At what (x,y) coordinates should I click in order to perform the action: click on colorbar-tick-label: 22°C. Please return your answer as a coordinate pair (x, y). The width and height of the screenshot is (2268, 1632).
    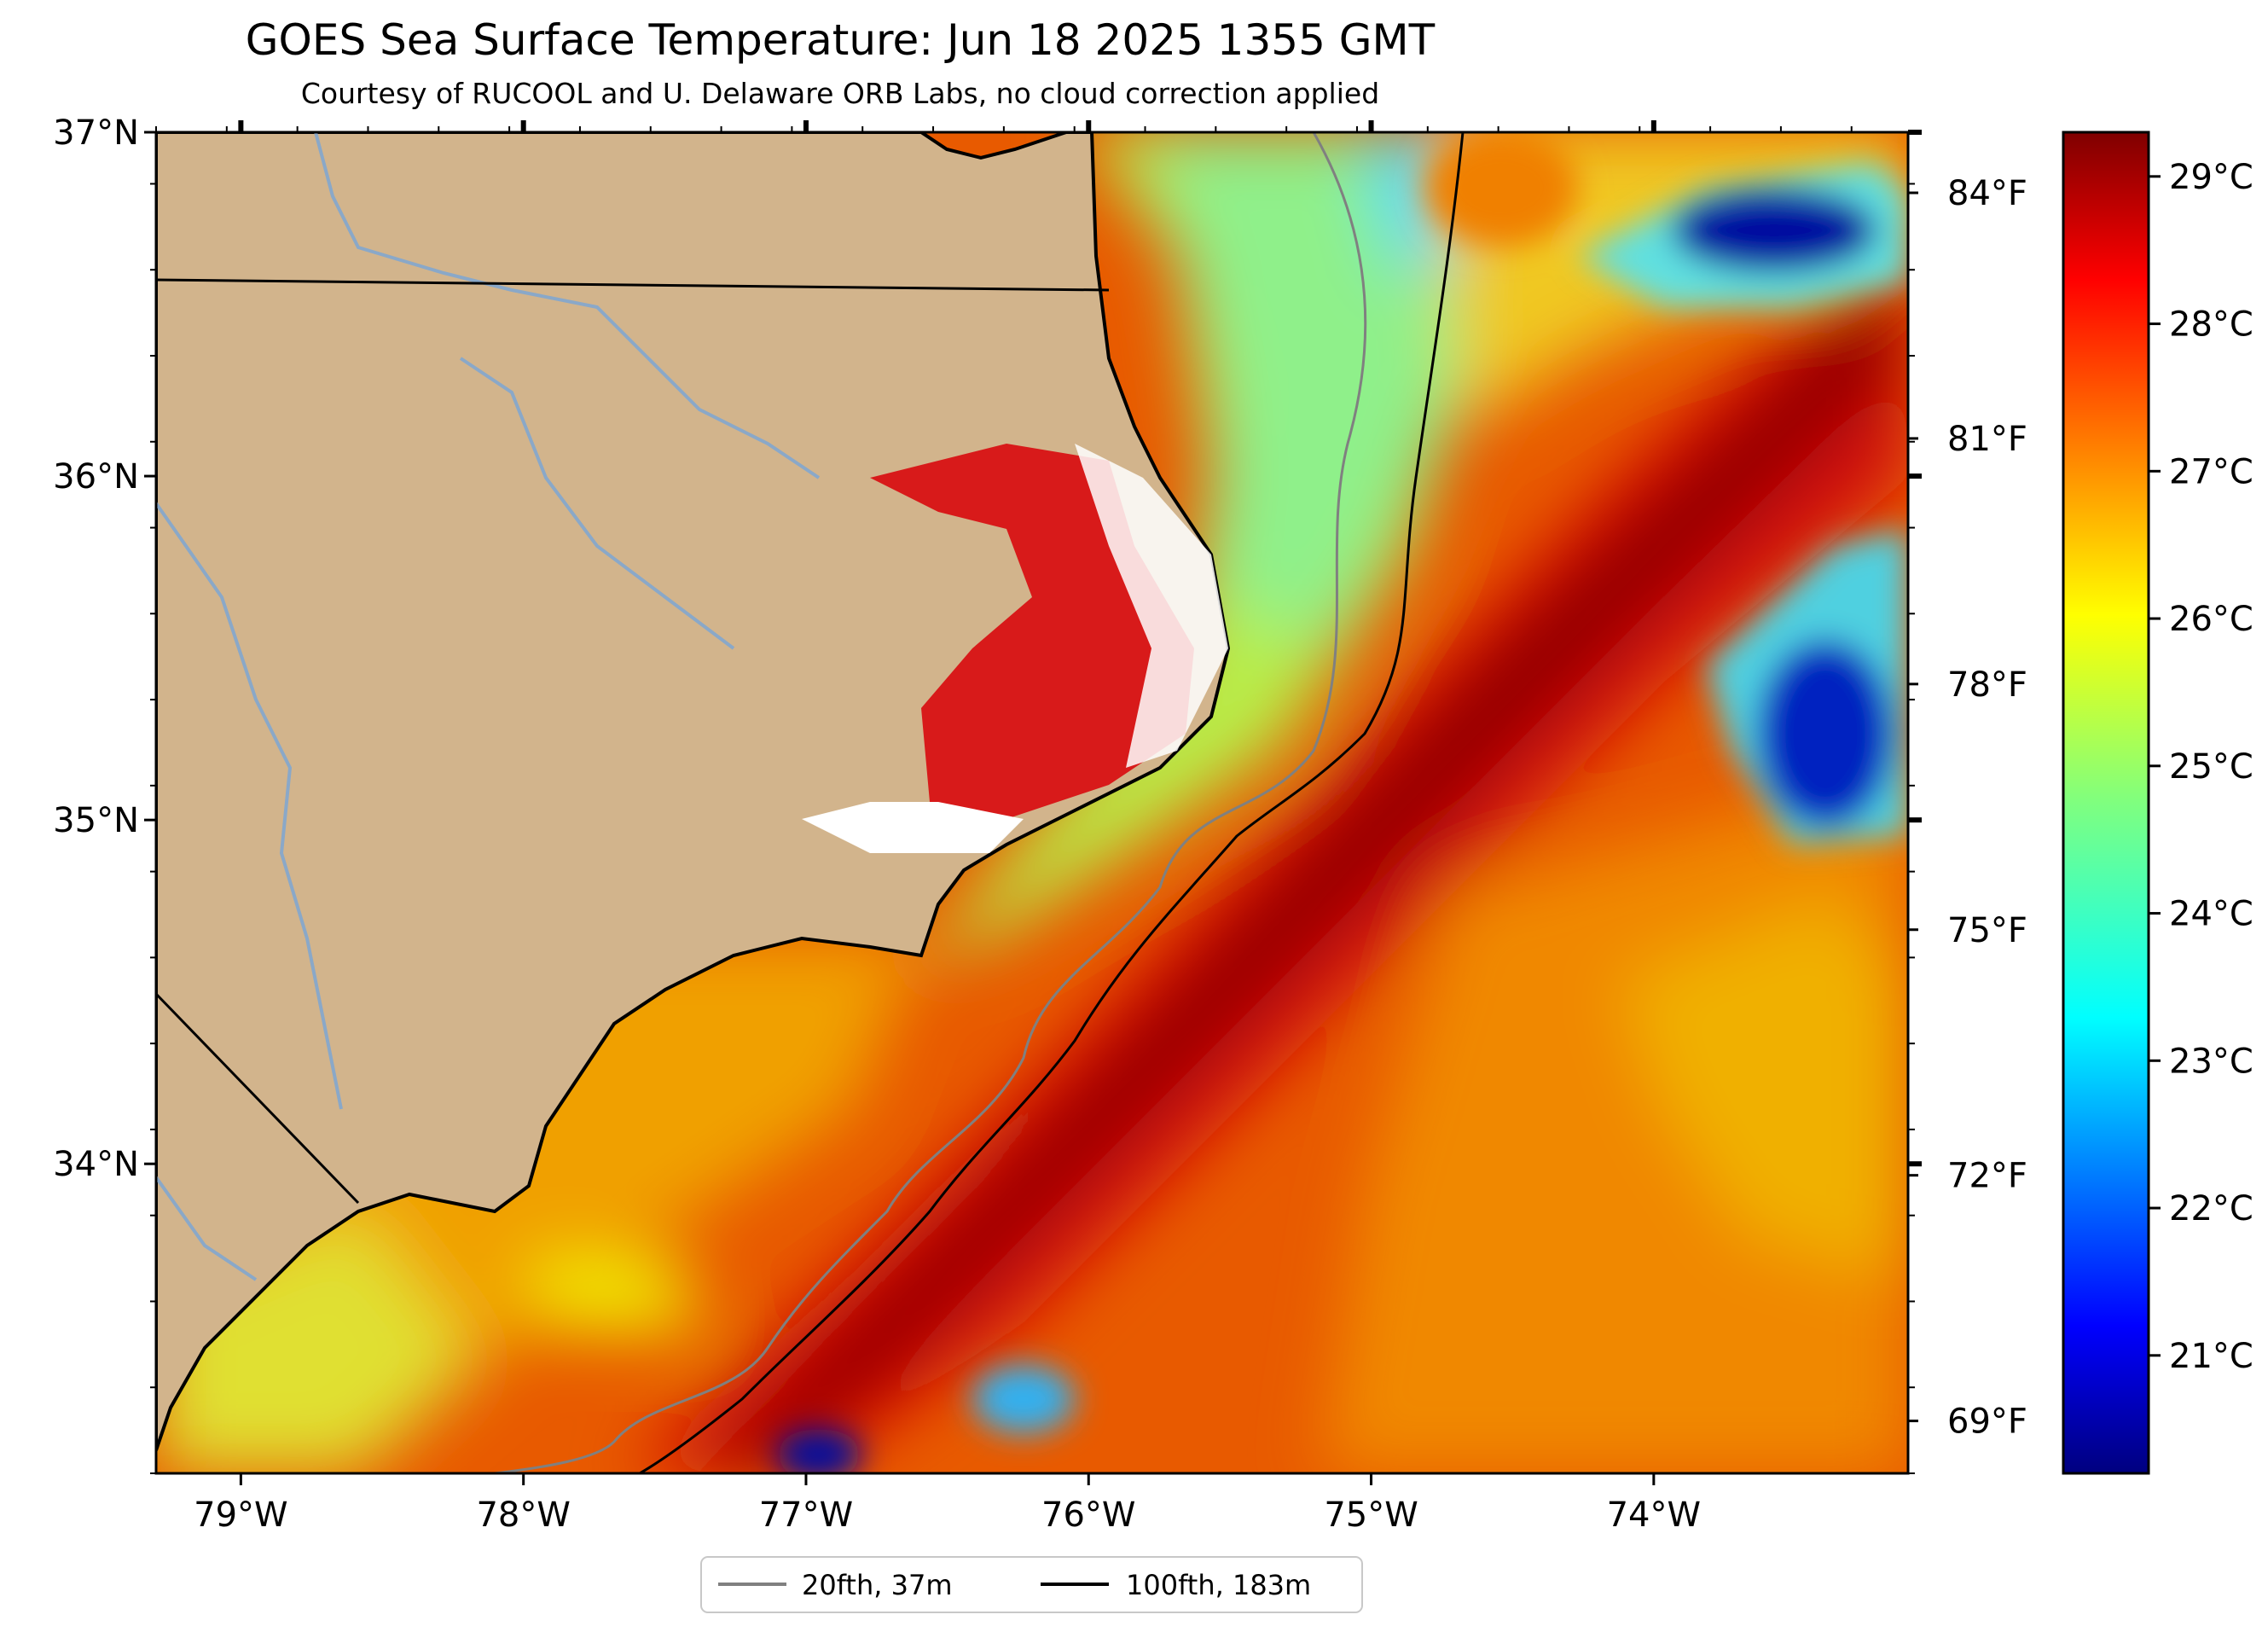
    Looking at the image, I should click on (2211, 1208).